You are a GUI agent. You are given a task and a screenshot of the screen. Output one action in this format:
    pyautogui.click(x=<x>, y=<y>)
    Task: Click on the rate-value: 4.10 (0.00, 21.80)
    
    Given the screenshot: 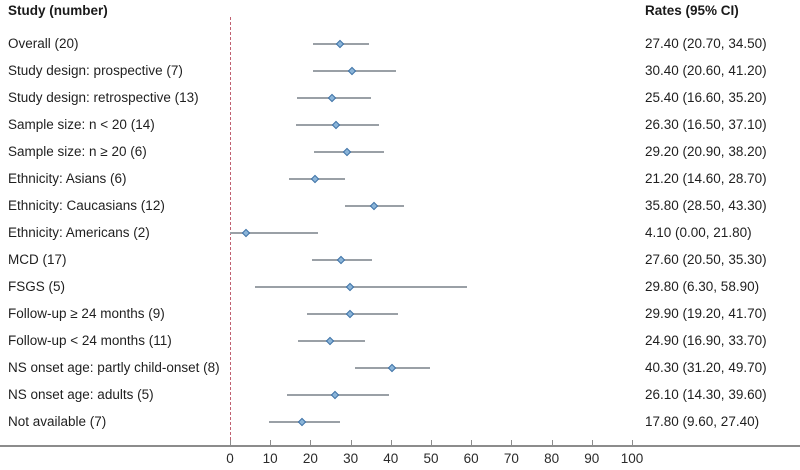 What is the action you would take?
    pyautogui.click(x=698, y=232)
    